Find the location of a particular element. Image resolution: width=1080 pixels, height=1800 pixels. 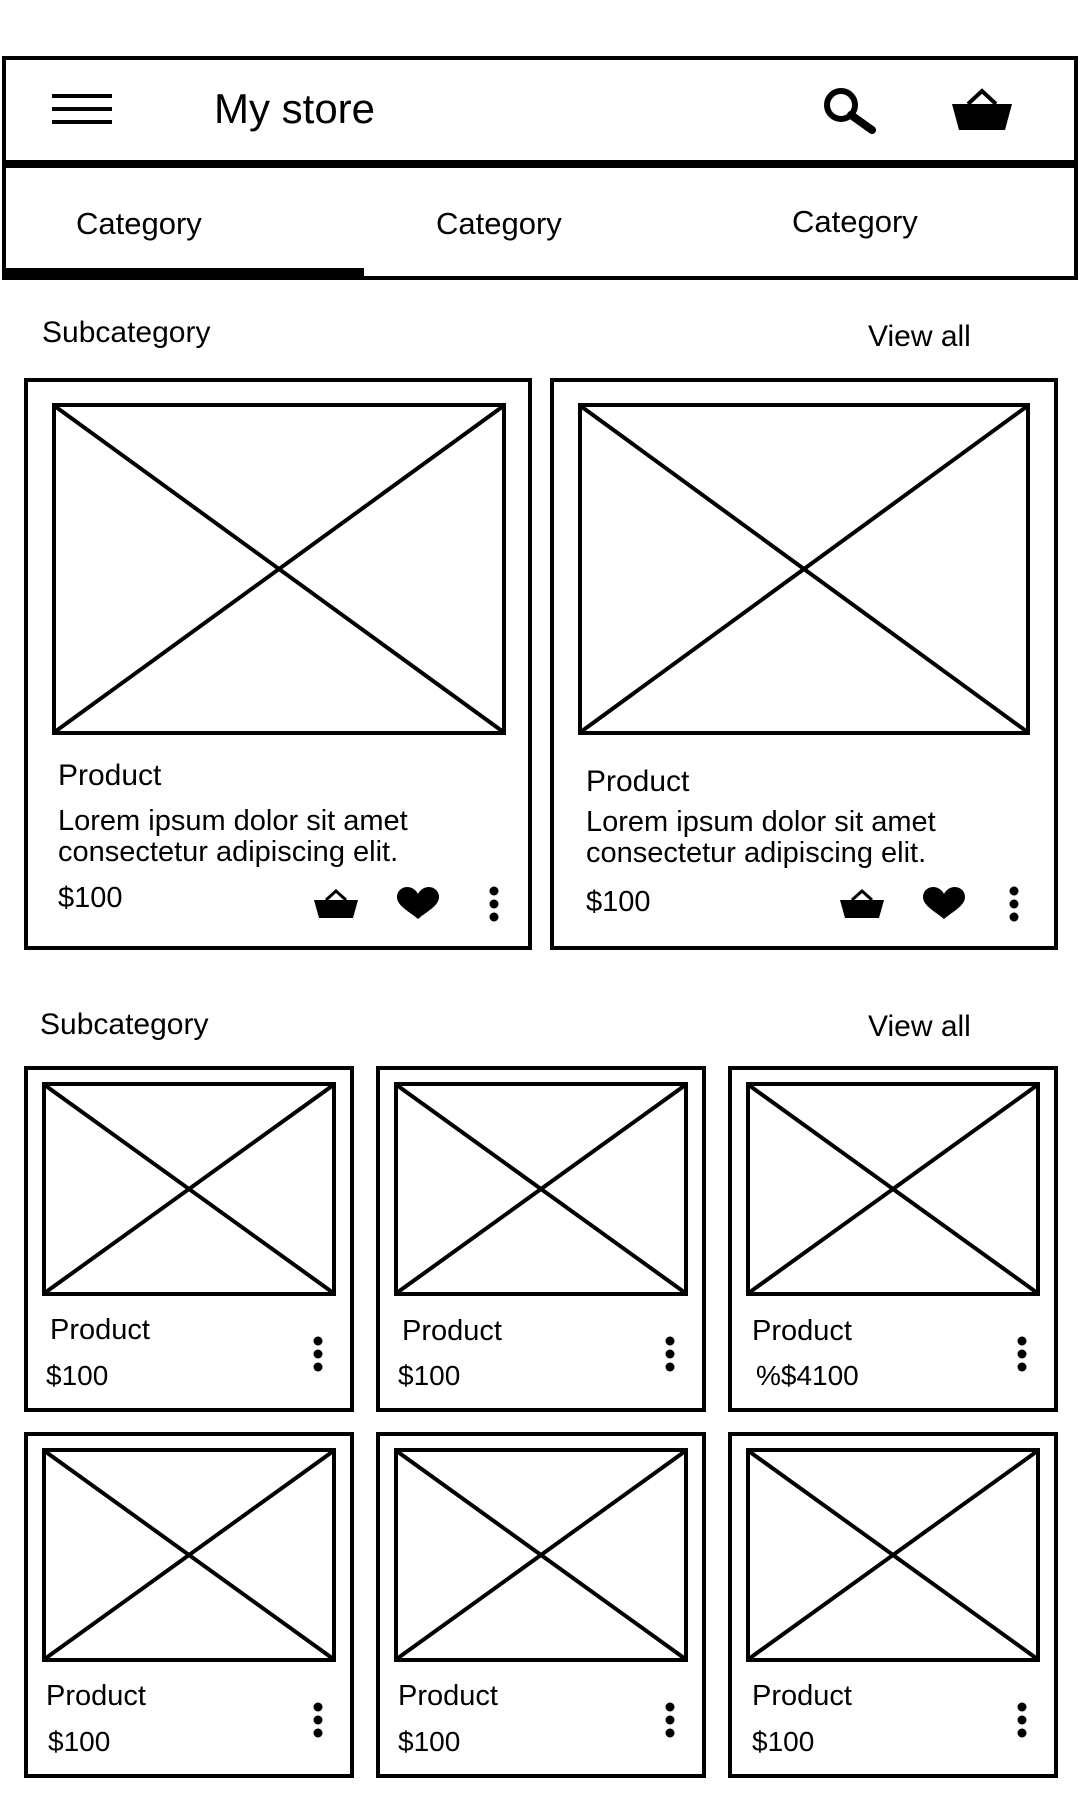

tab-category-3: Category is located at coordinates (855, 221).